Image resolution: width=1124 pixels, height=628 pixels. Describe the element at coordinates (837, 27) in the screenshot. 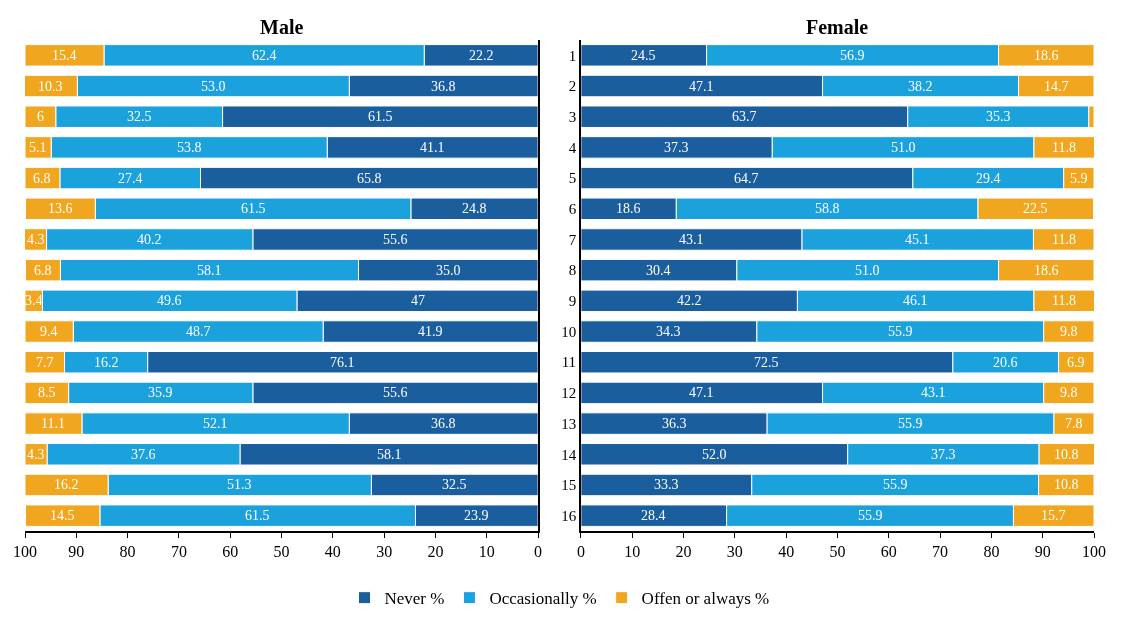

I see `chart-title: Female` at that location.